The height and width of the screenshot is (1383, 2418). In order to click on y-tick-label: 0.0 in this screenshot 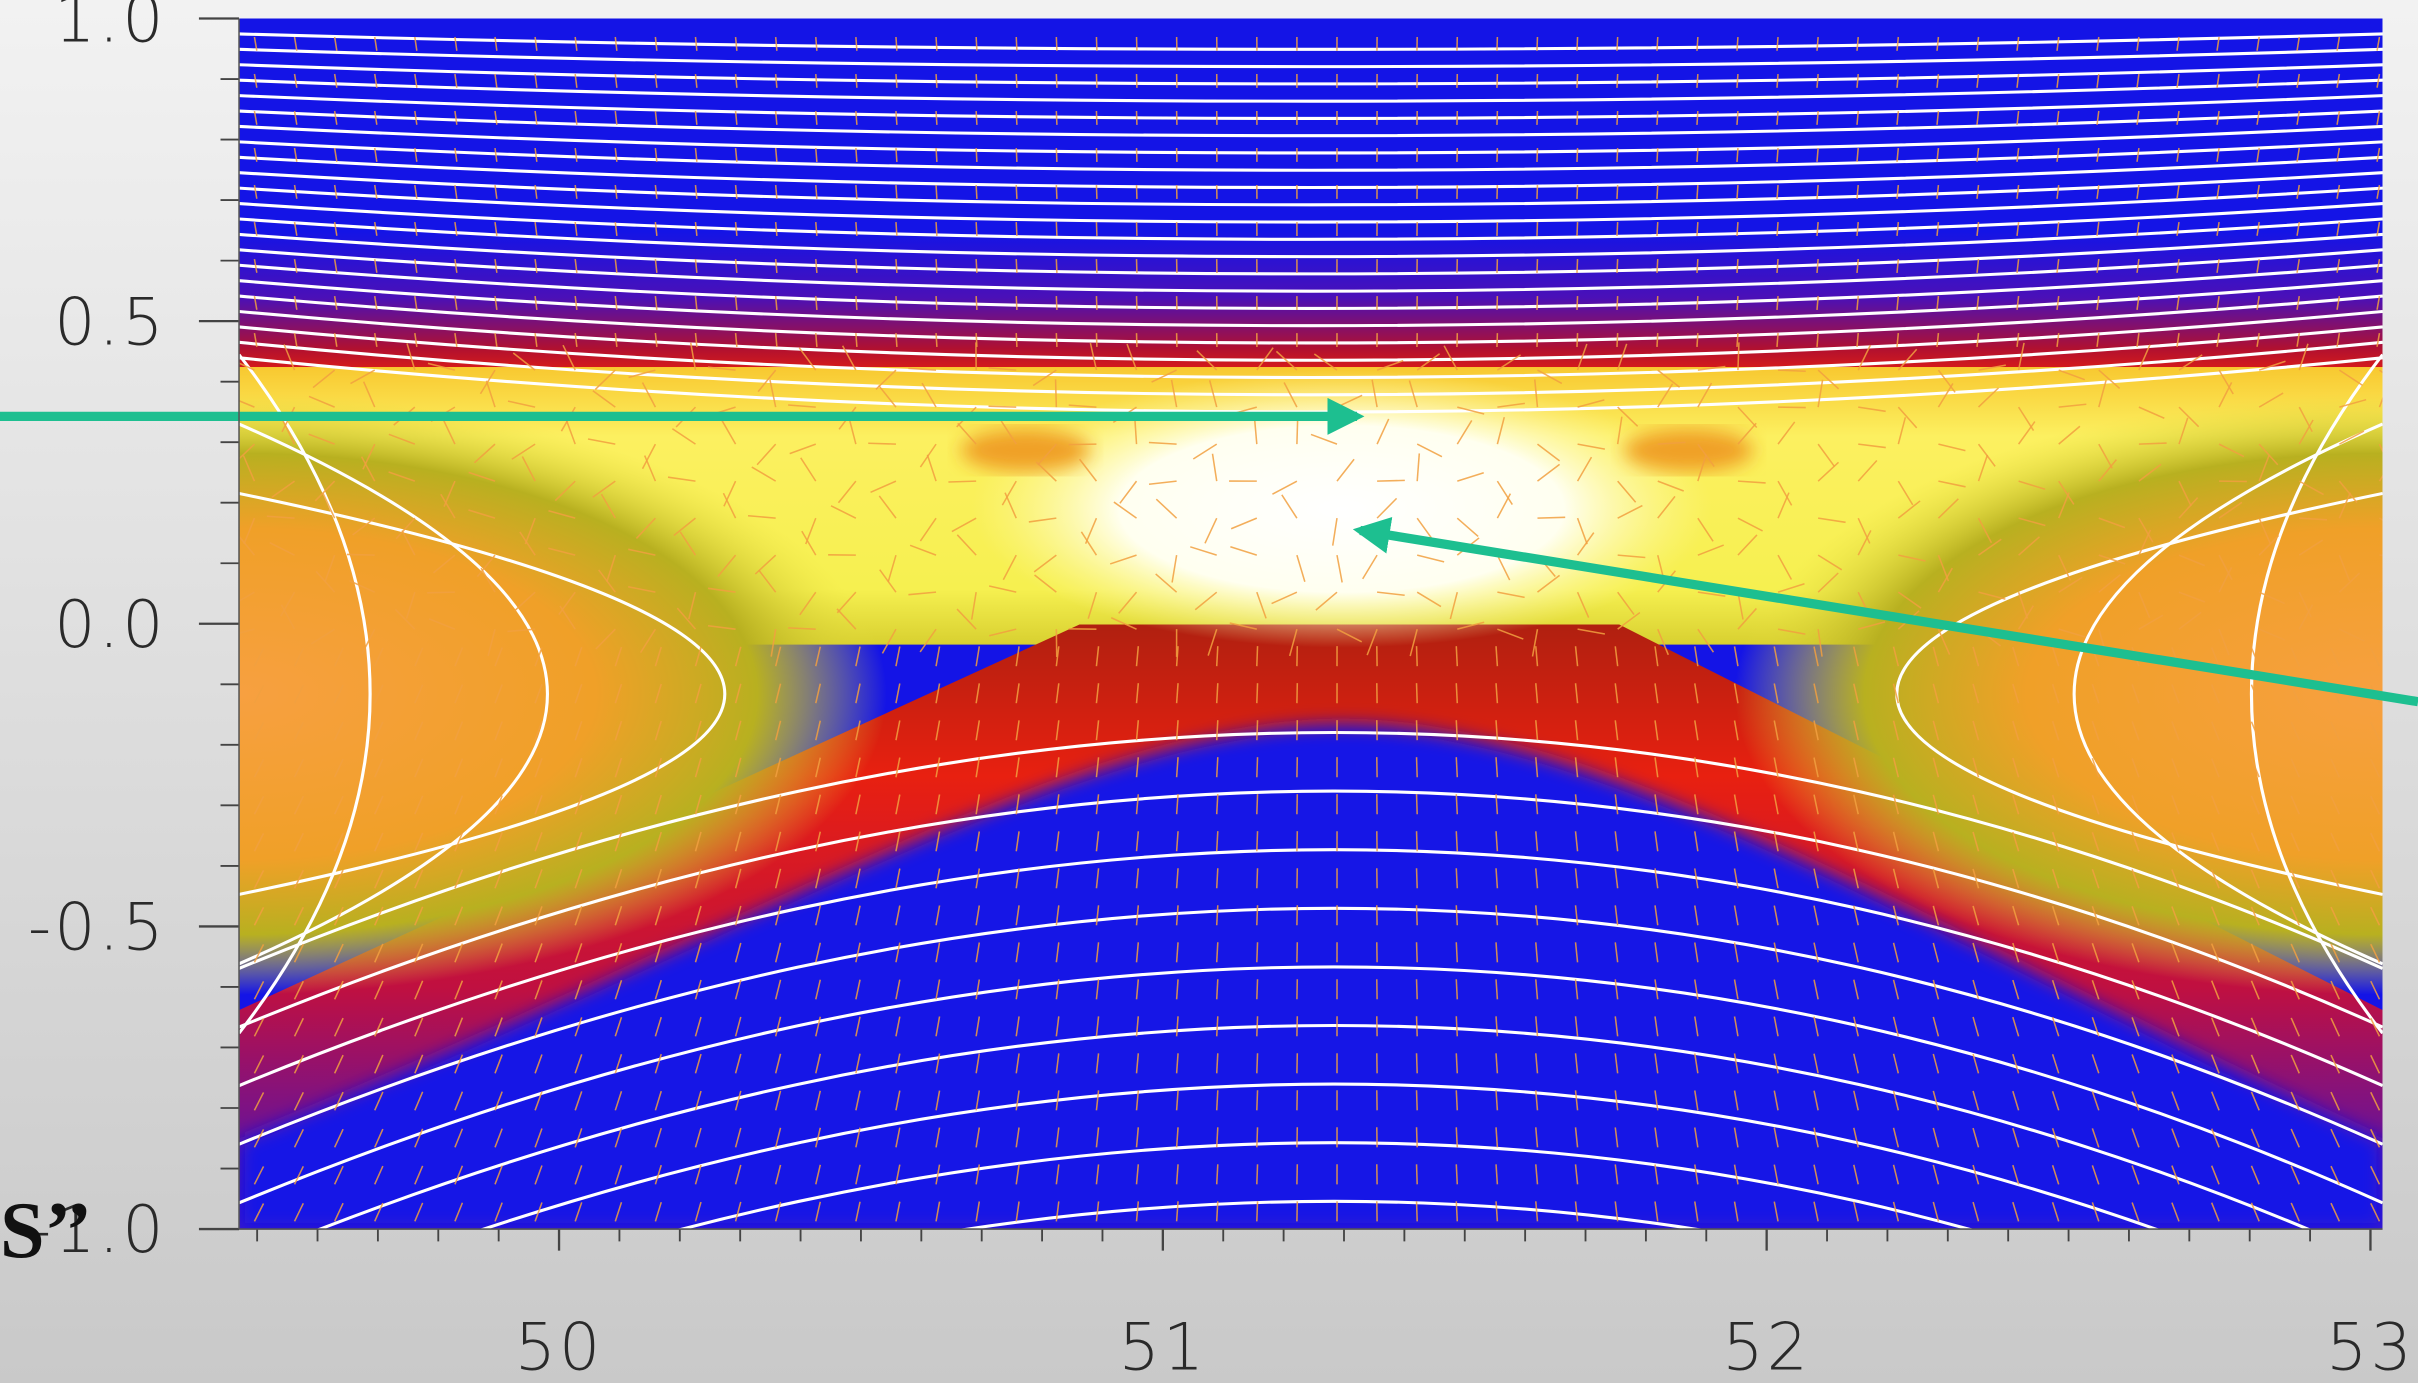, I will do `click(110, 625)`.